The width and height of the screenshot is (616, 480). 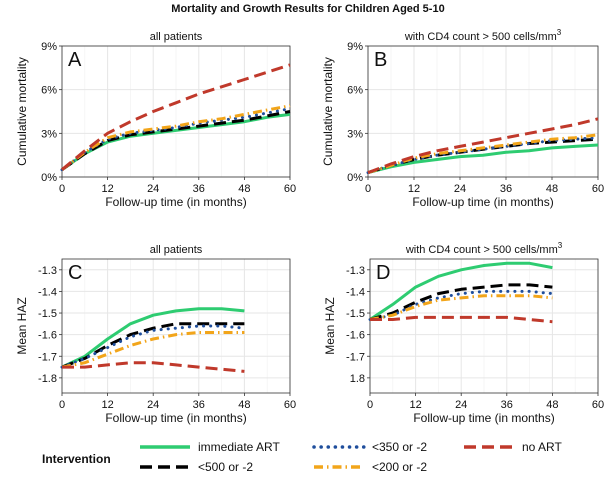 What do you see at coordinates (542, 447) in the screenshot?
I see `legend-label: no ART` at bounding box center [542, 447].